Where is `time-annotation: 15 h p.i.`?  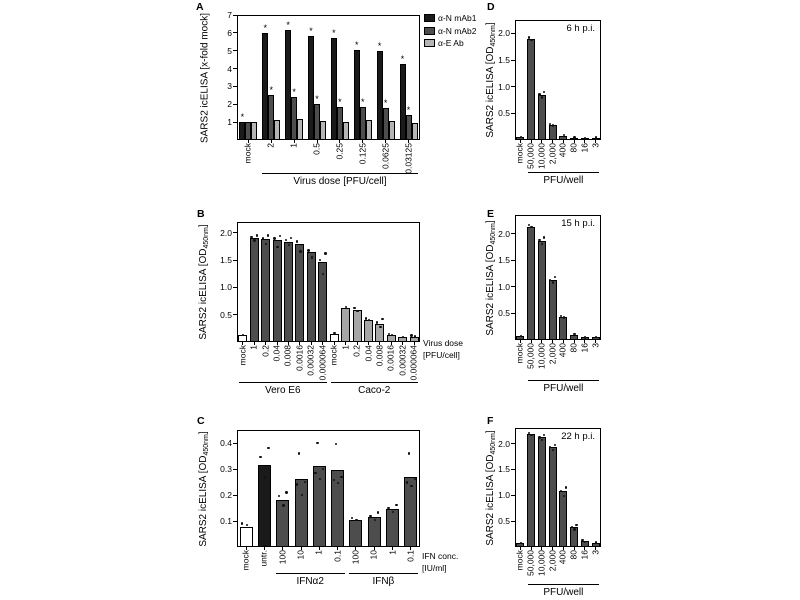
time-annotation: 15 h p.i. is located at coordinates (578, 223).